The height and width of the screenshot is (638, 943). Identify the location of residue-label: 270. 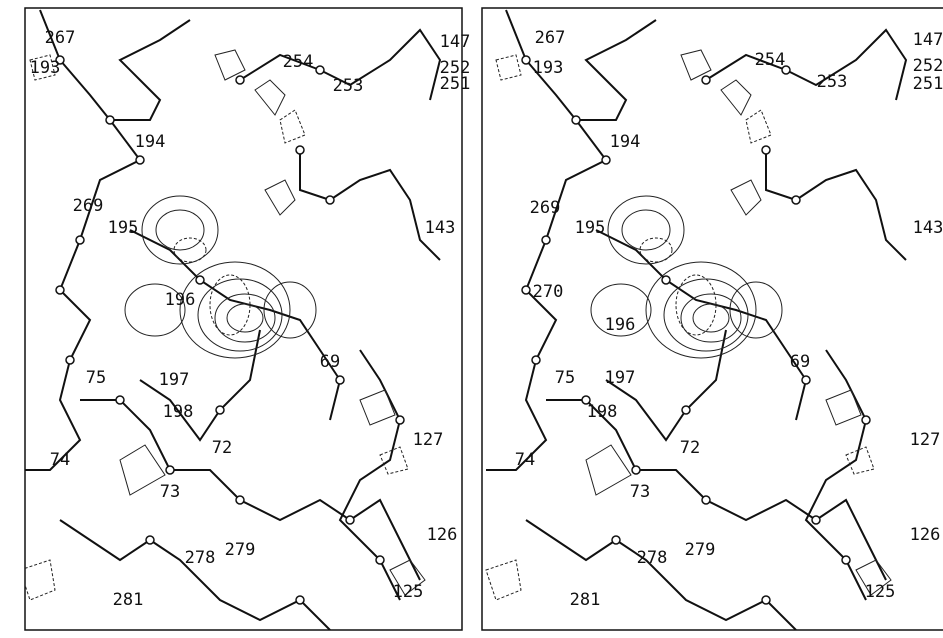
(548, 292).